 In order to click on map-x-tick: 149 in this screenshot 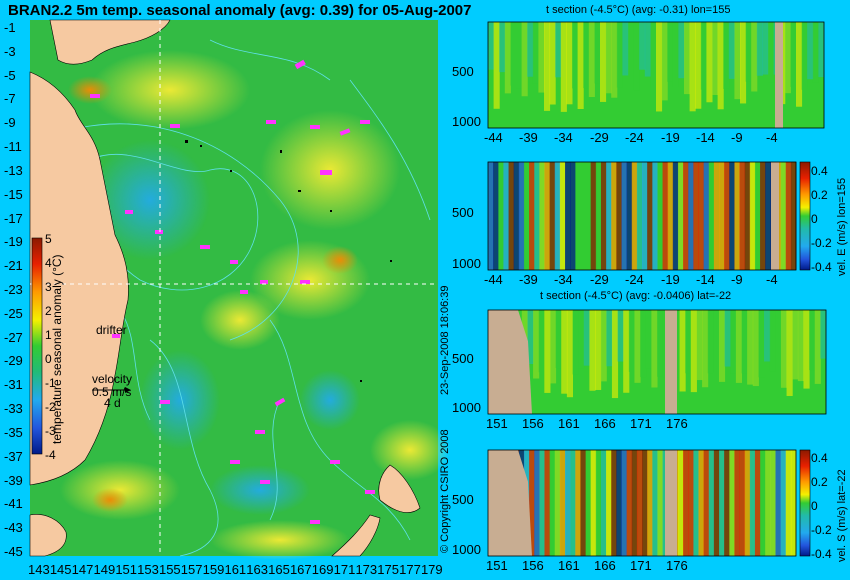, I will do `click(104, 569)`.